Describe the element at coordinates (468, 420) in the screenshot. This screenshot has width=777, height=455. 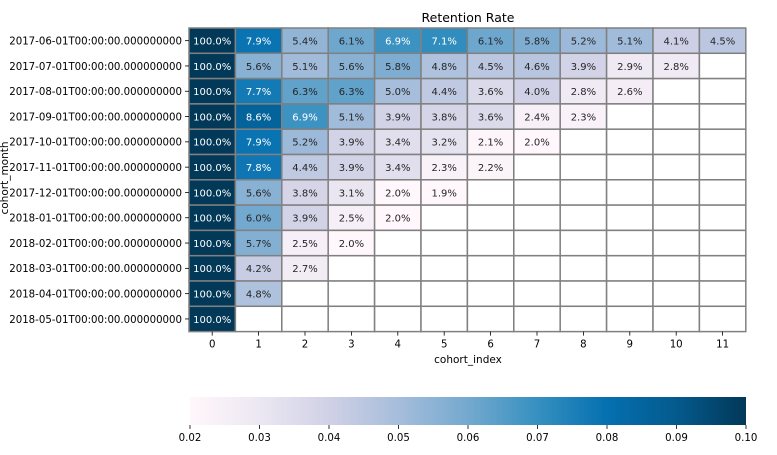
I see `colorbar: 0.02 0.03 0.04 0.05 0.06 0.07 0.08 0.09 0.10` at that location.